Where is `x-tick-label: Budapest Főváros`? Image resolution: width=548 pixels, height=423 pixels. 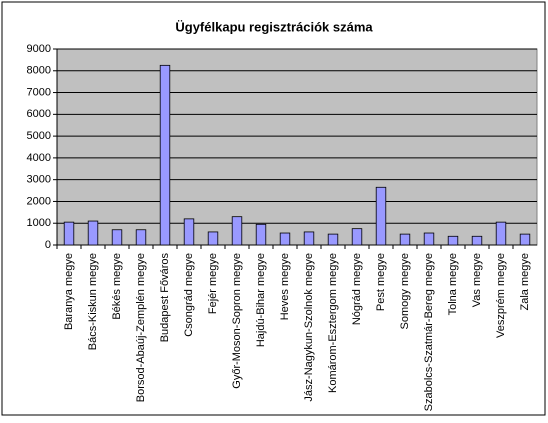
x-tick-label: Budapest Főváros is located at coordinates (165, 298).